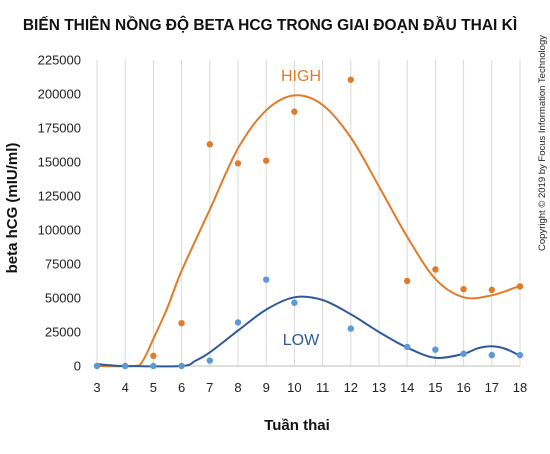 This screenshot has width=550, height=454. I want to click on x-tick-label: 10, so click(294, 387).